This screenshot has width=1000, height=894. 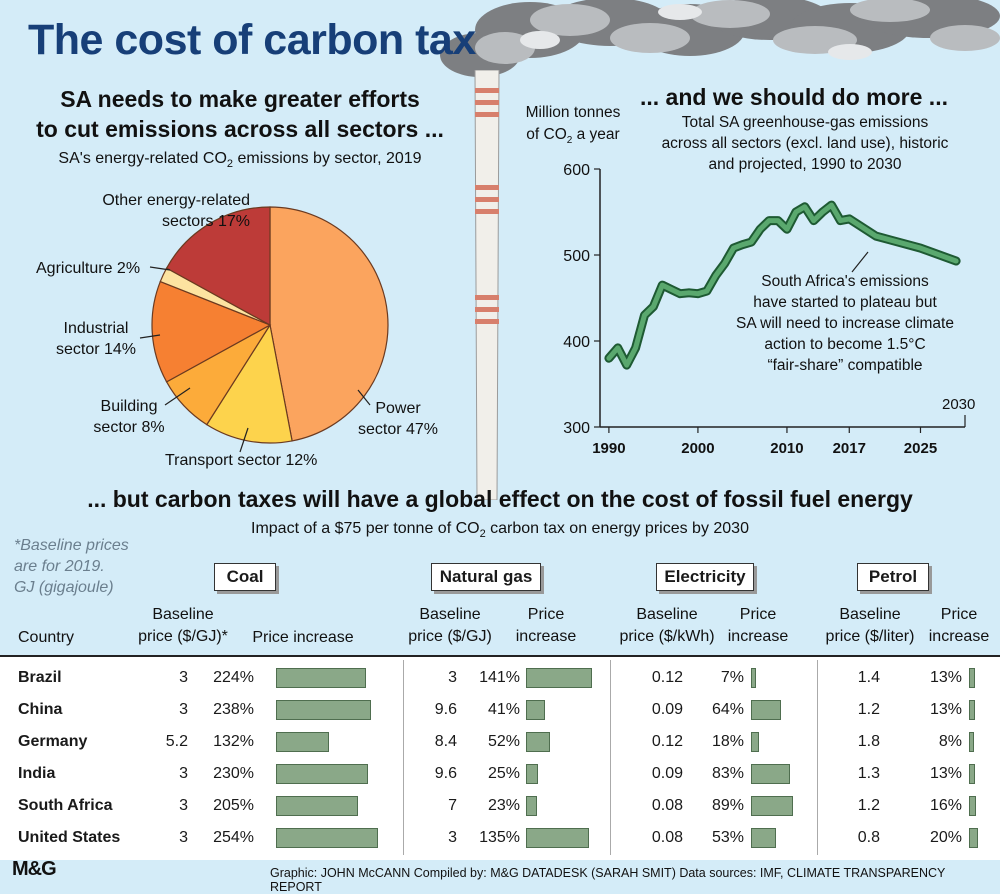 What do you see at coordinates (53, 741) in the screenshot?
I see `country-name: Germany` at bounding box center [53, 741].